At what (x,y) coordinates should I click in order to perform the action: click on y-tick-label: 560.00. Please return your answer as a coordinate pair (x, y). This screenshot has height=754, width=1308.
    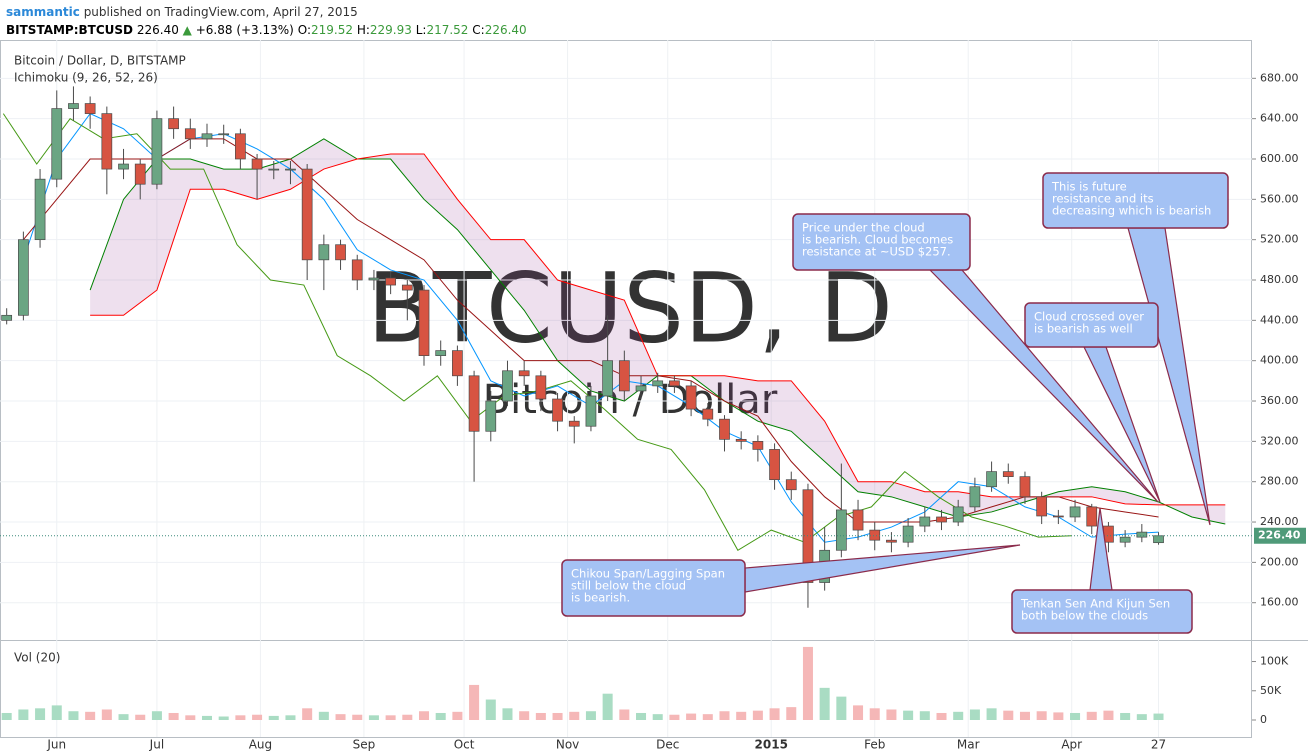
    Looking at the image, I should click on (1279, 198).